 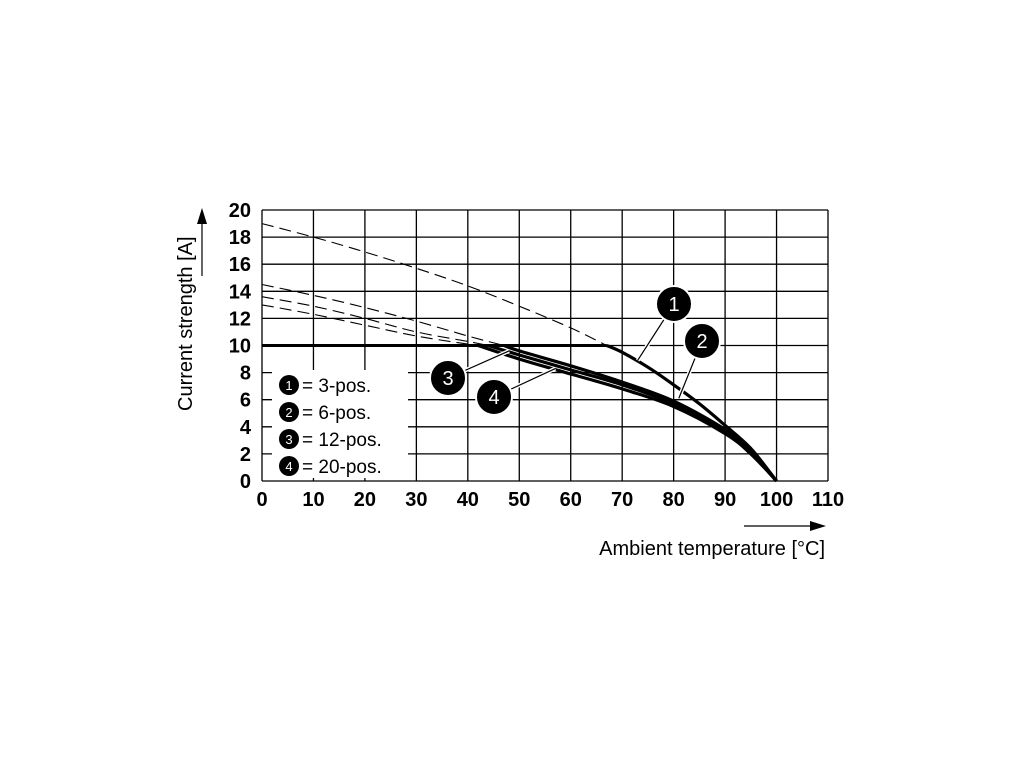 I want to click on y-tick-labels: 0 2 4 6 8 10 12 14 16 18 20, so click(x=240, y=346).